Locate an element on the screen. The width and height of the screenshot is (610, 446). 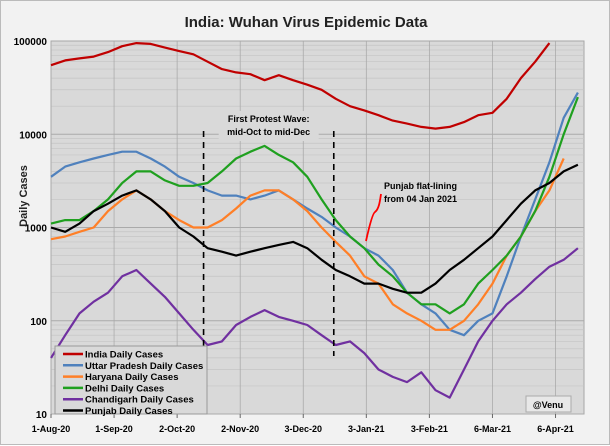
x-tick-label: 1-Sep-20 is located at coordinates (114, 429).